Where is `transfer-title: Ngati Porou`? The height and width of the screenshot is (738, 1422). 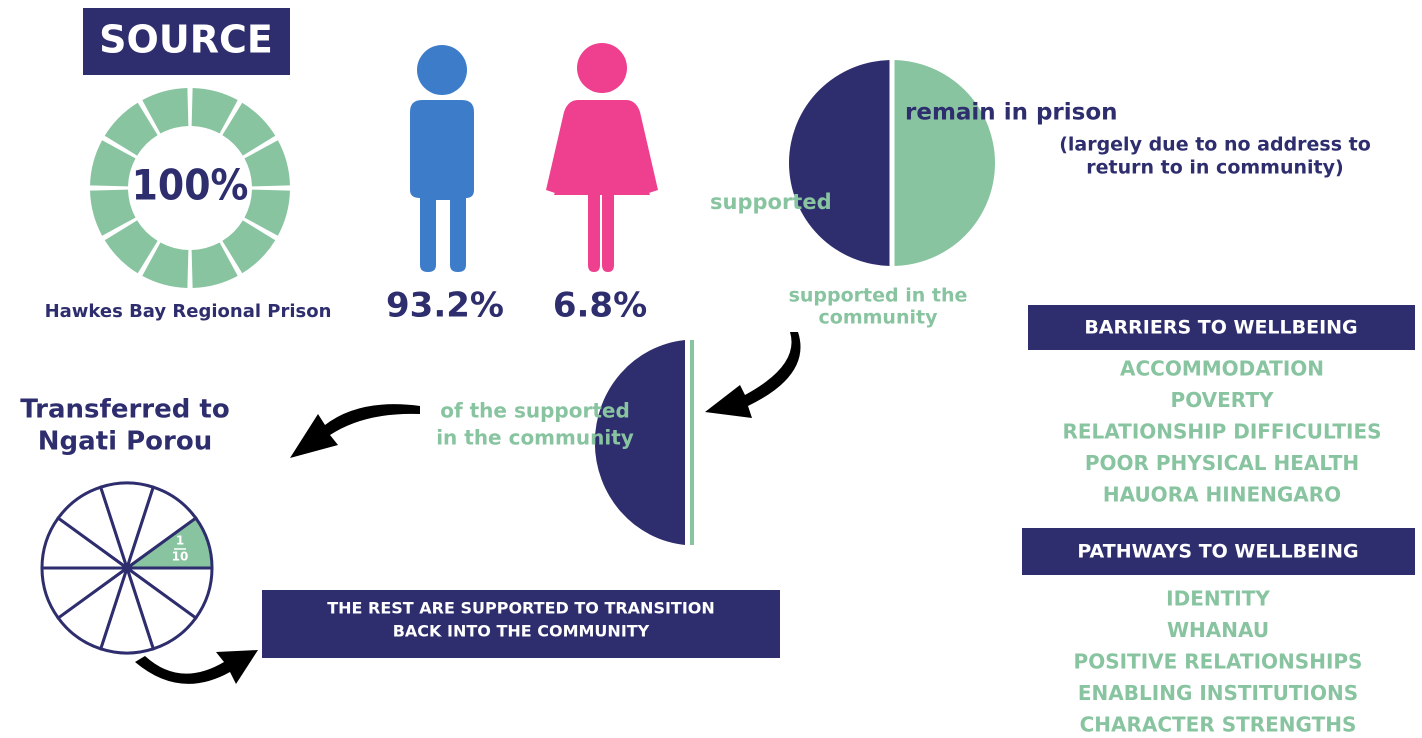 transfer-title: Ngati Porou is located at coordinates (125, 442).